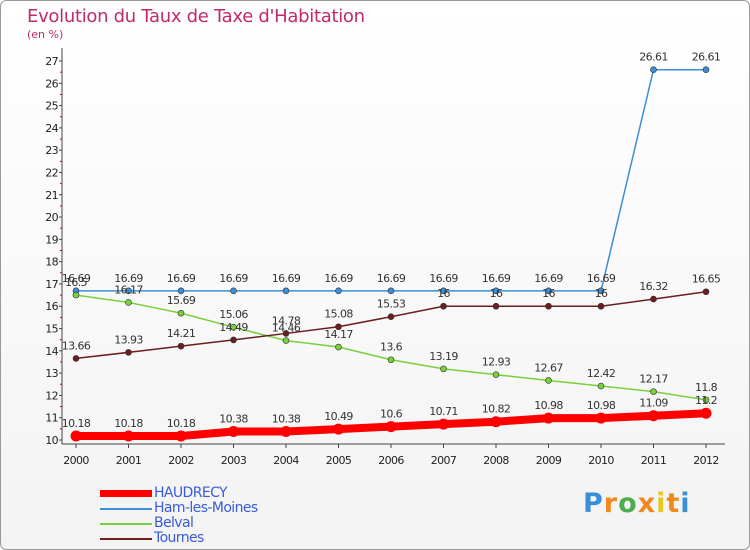  Describe the element at coordinates (51, 440) in the screenshot. I see `y-tick-label: 10` at that location.